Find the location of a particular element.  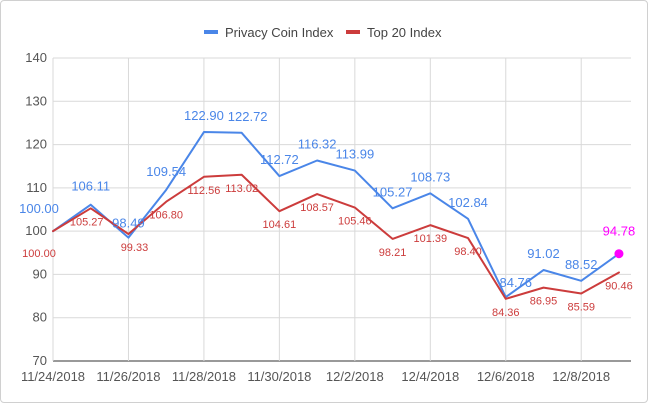

legend-label-top-20-index: Top 20 Index is located at coordinates (404, 32).